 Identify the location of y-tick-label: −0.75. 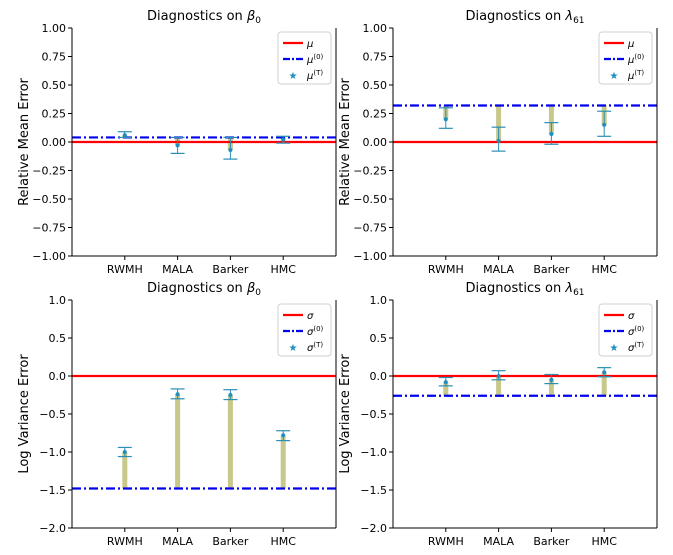
(49, 228).